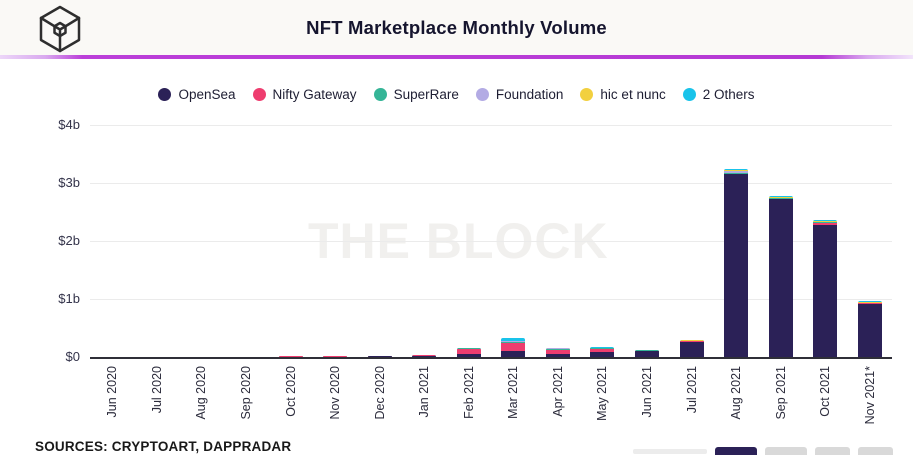  I want to click on x-tick-cell: May 2021, so click(602, 407).